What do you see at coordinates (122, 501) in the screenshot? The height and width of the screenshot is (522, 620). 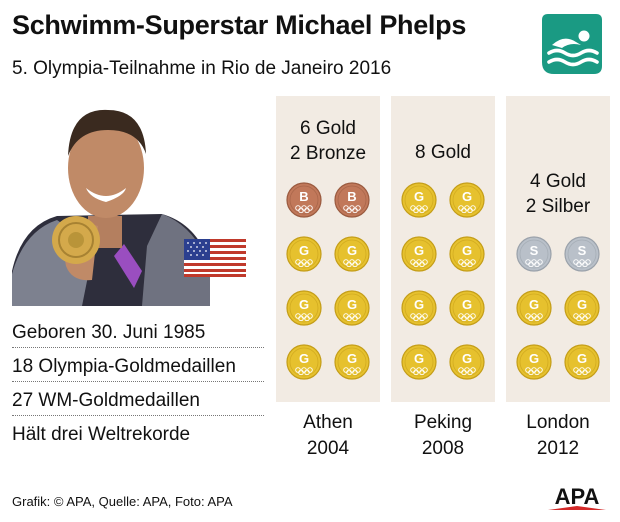 I see `footer-credit: Grafik: © APA, Quelle: APA, Foto: APA` at bounding box center [122, 501].